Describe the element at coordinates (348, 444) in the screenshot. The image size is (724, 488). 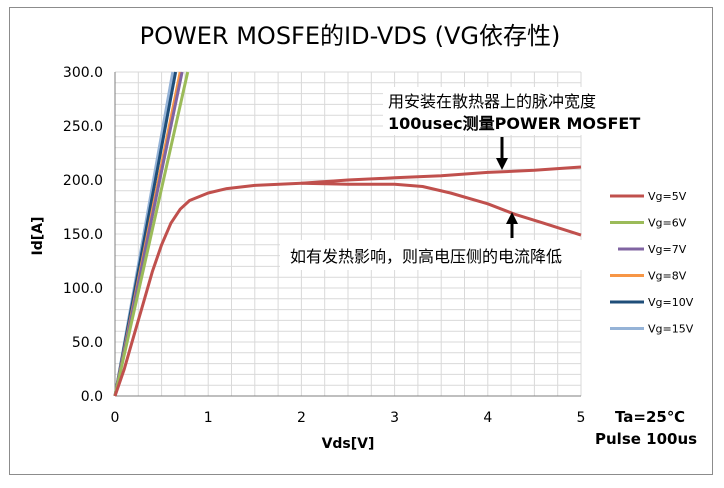
I see `x-axis-title: Vds[V]` at that location.